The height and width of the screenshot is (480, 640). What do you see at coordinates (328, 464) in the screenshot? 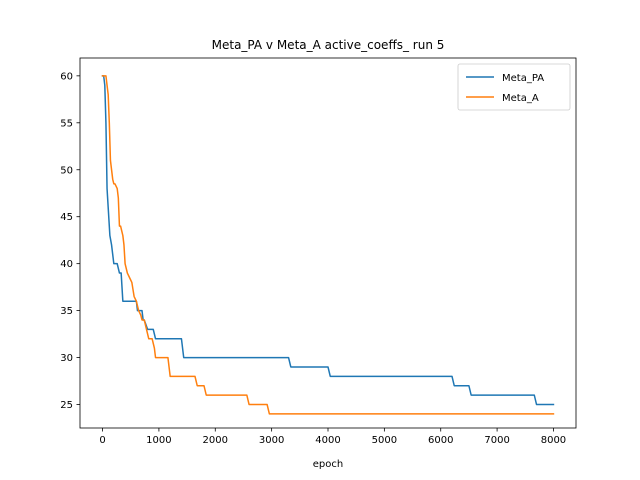
I see `x-axis-label: epoch` at bounding box center [328, 464].